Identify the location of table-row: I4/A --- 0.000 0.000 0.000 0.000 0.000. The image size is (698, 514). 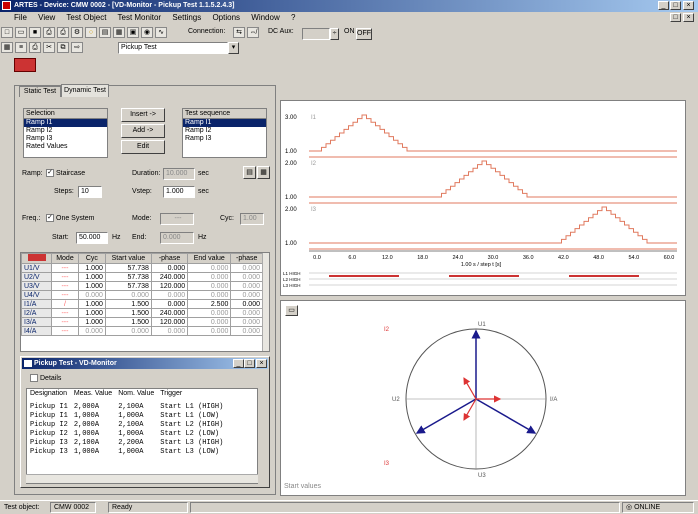
(142, 331).